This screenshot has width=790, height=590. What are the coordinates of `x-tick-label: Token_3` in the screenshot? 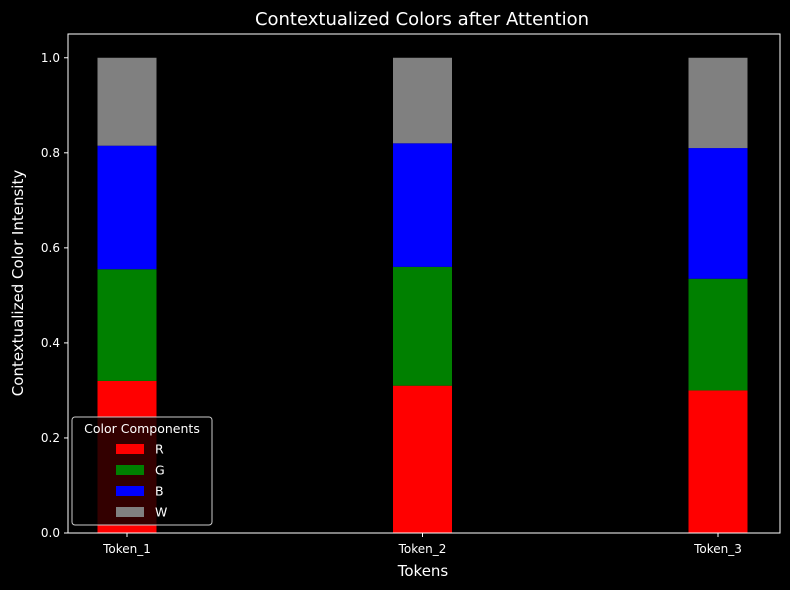 It's located at (717, 549).